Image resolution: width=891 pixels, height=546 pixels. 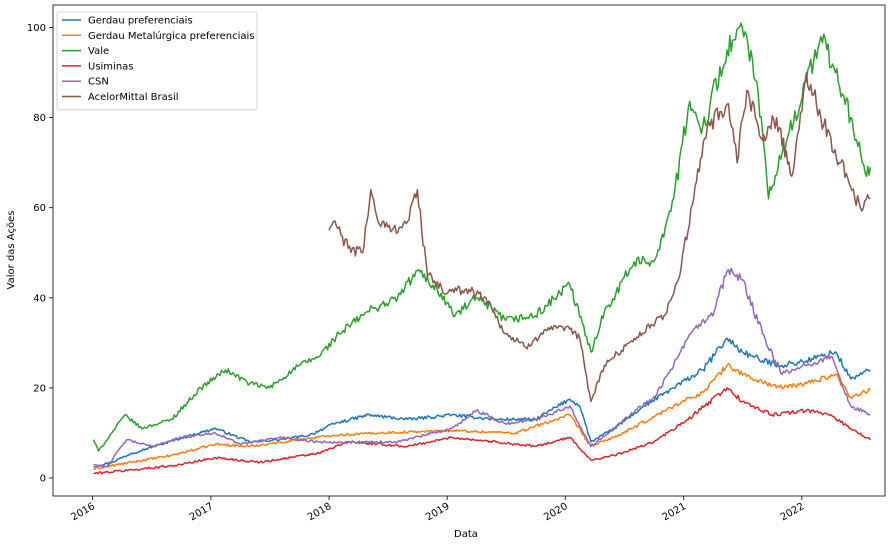 I want to click on legend-label: CSN, so click(x=98, y=82).